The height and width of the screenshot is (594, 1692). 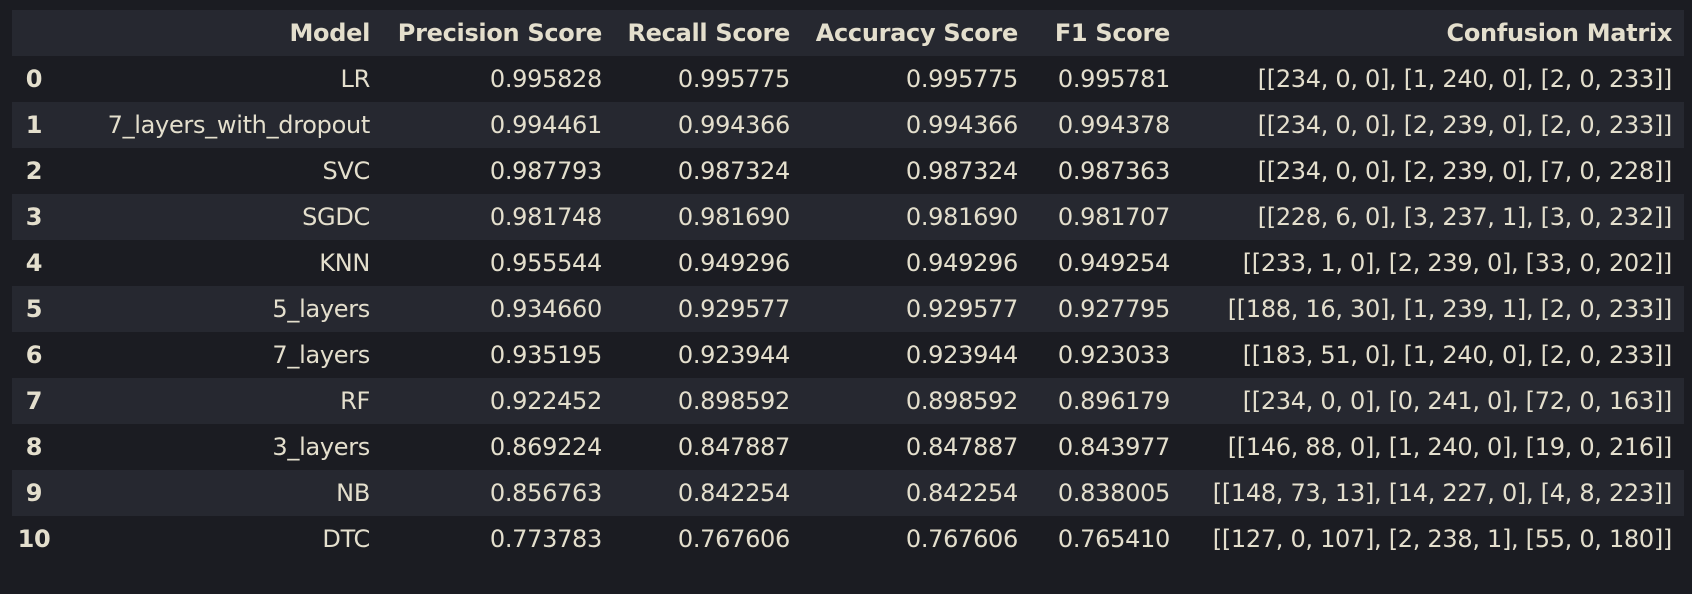 I want to click on cell-accuracy: 0.994366, so click(x=961, y=125).